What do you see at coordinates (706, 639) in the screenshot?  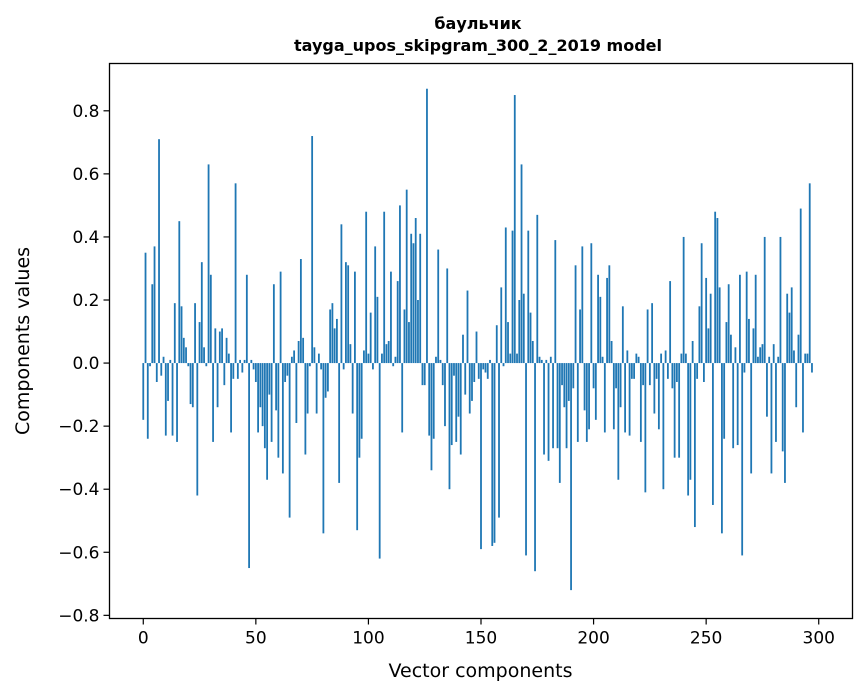 I see `x-tick-label: 250` at bounding box center [706, 639].